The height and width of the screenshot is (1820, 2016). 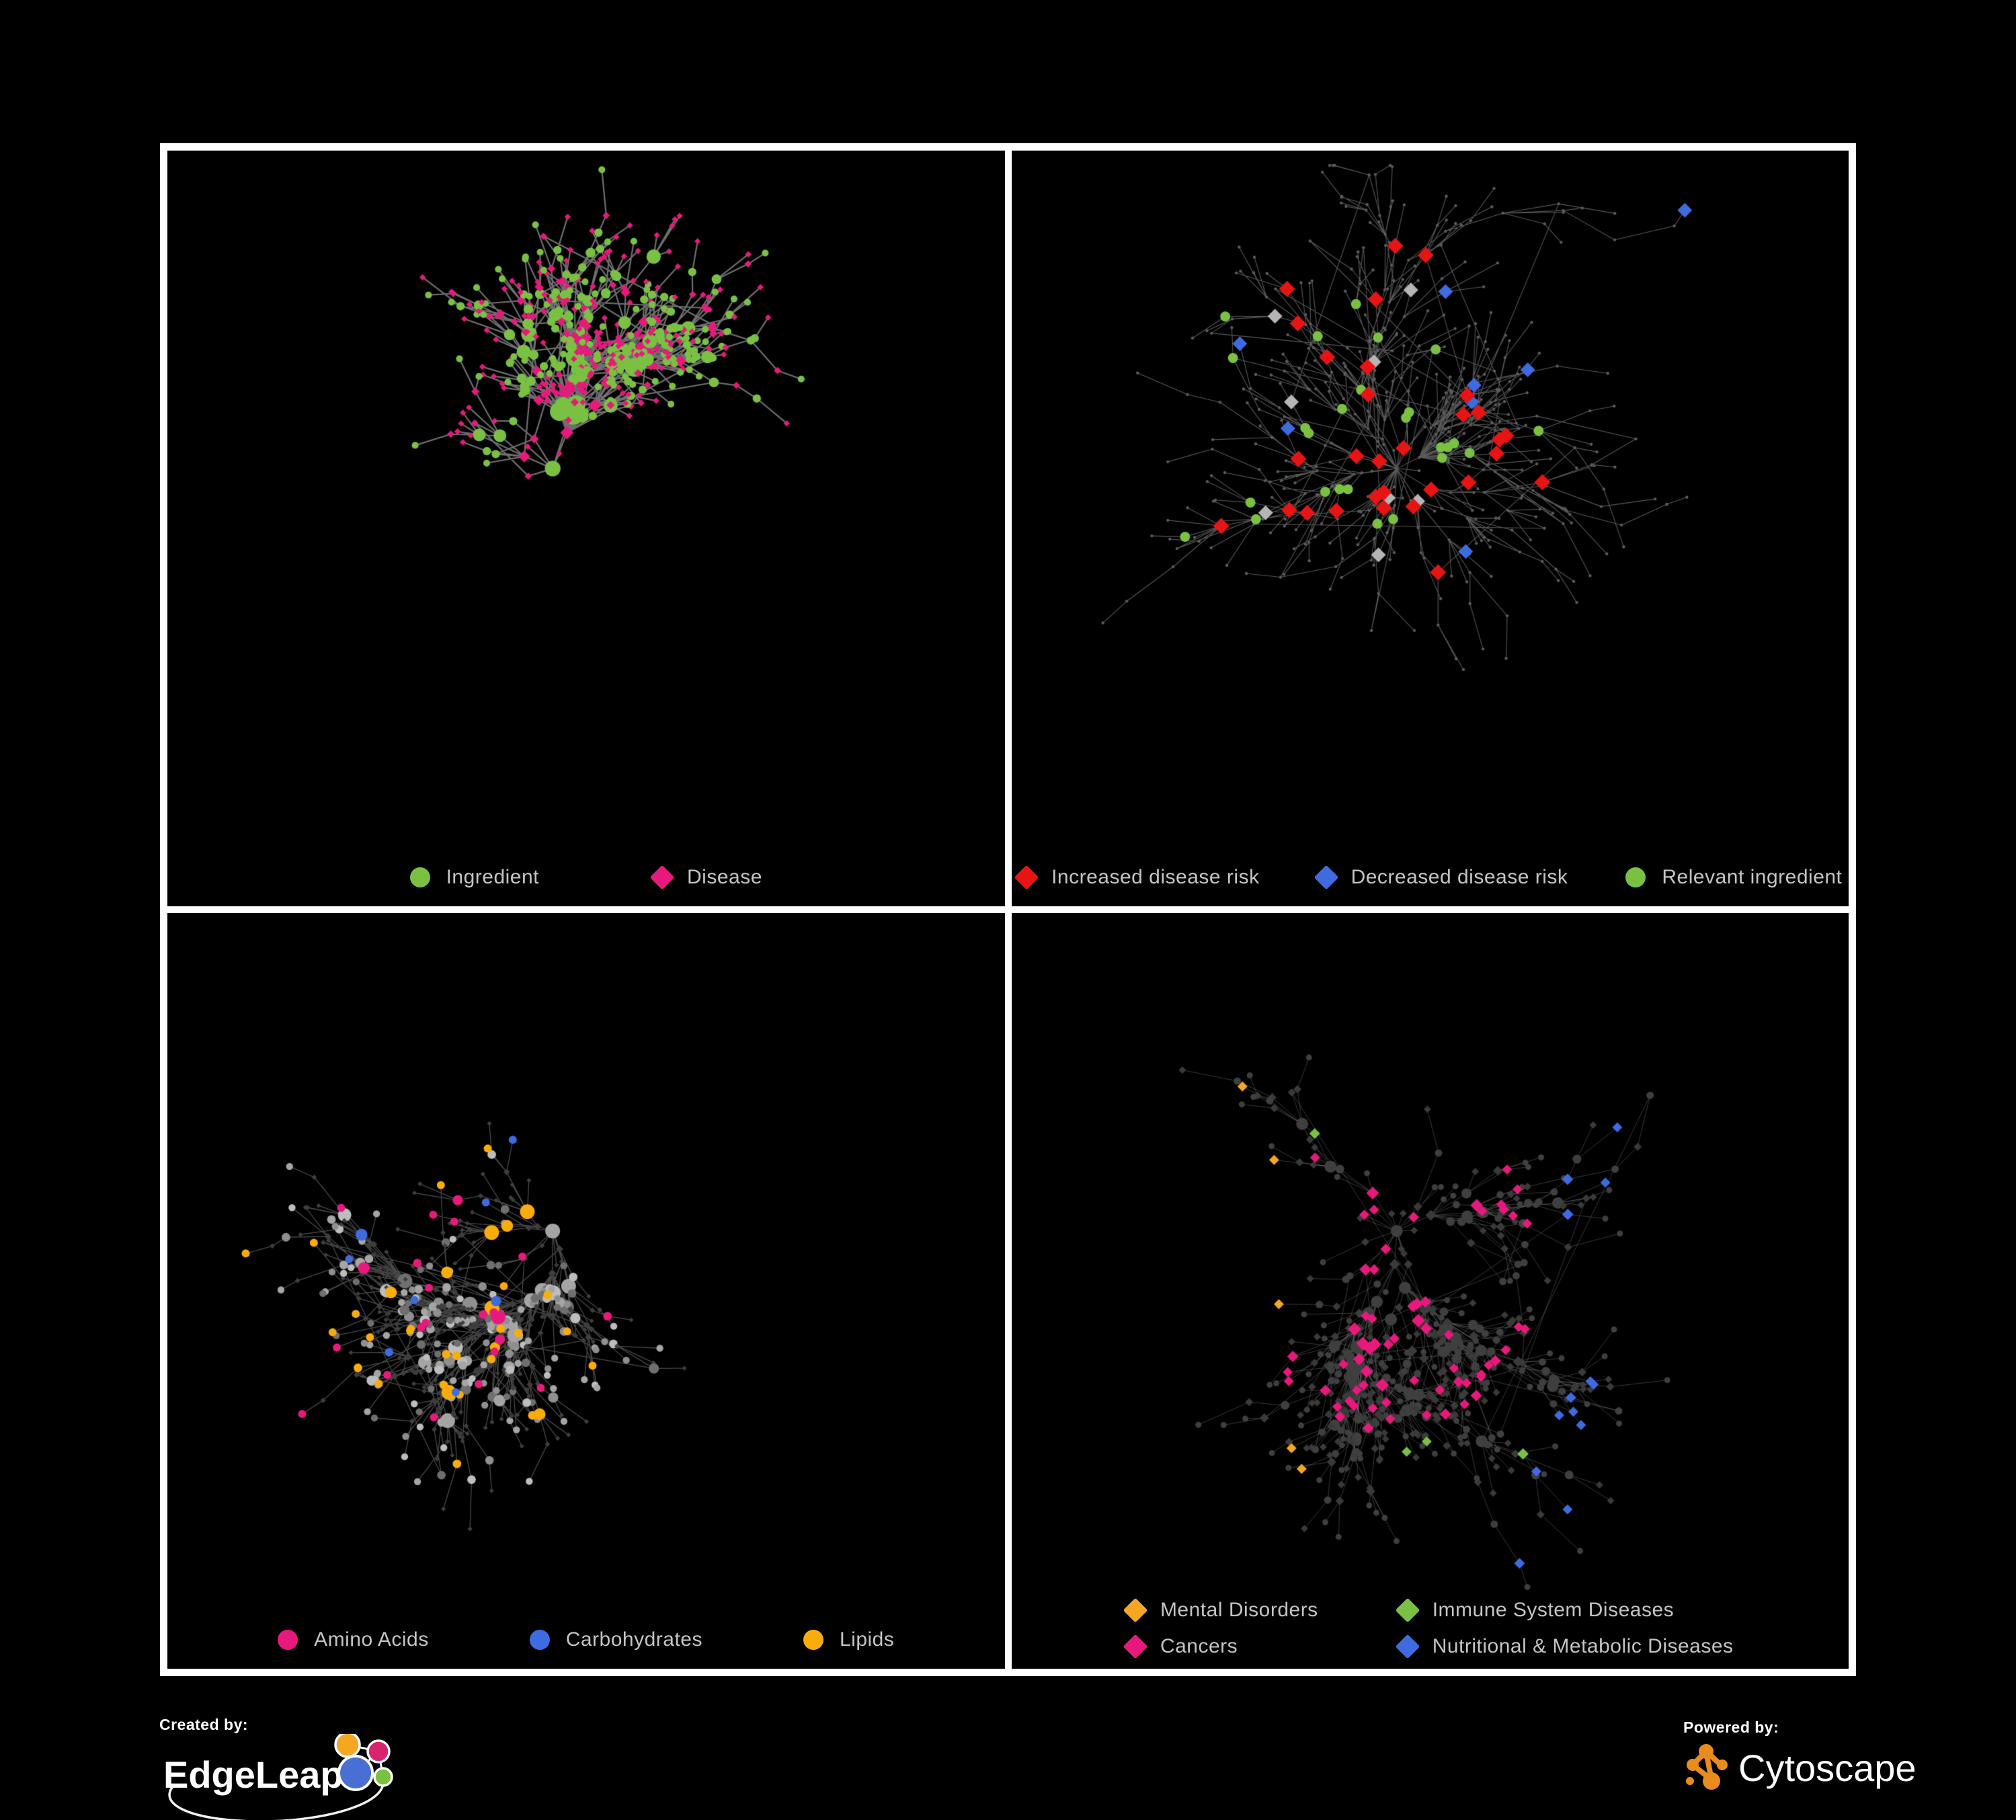 I want to click on edgeleap-logo: Created by: EdgeLeap, so click(x=293, y=1768).